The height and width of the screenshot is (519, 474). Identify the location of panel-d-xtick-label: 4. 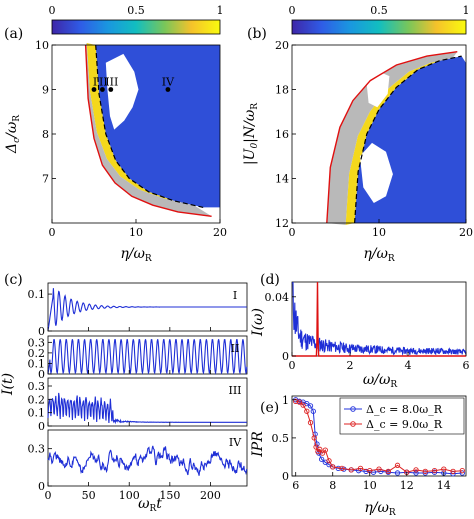
(408, 365).